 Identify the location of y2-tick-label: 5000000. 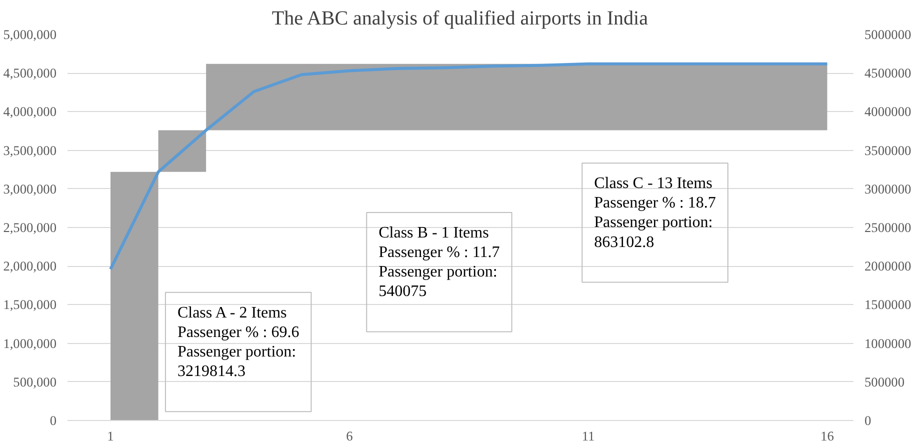
(888, 34).